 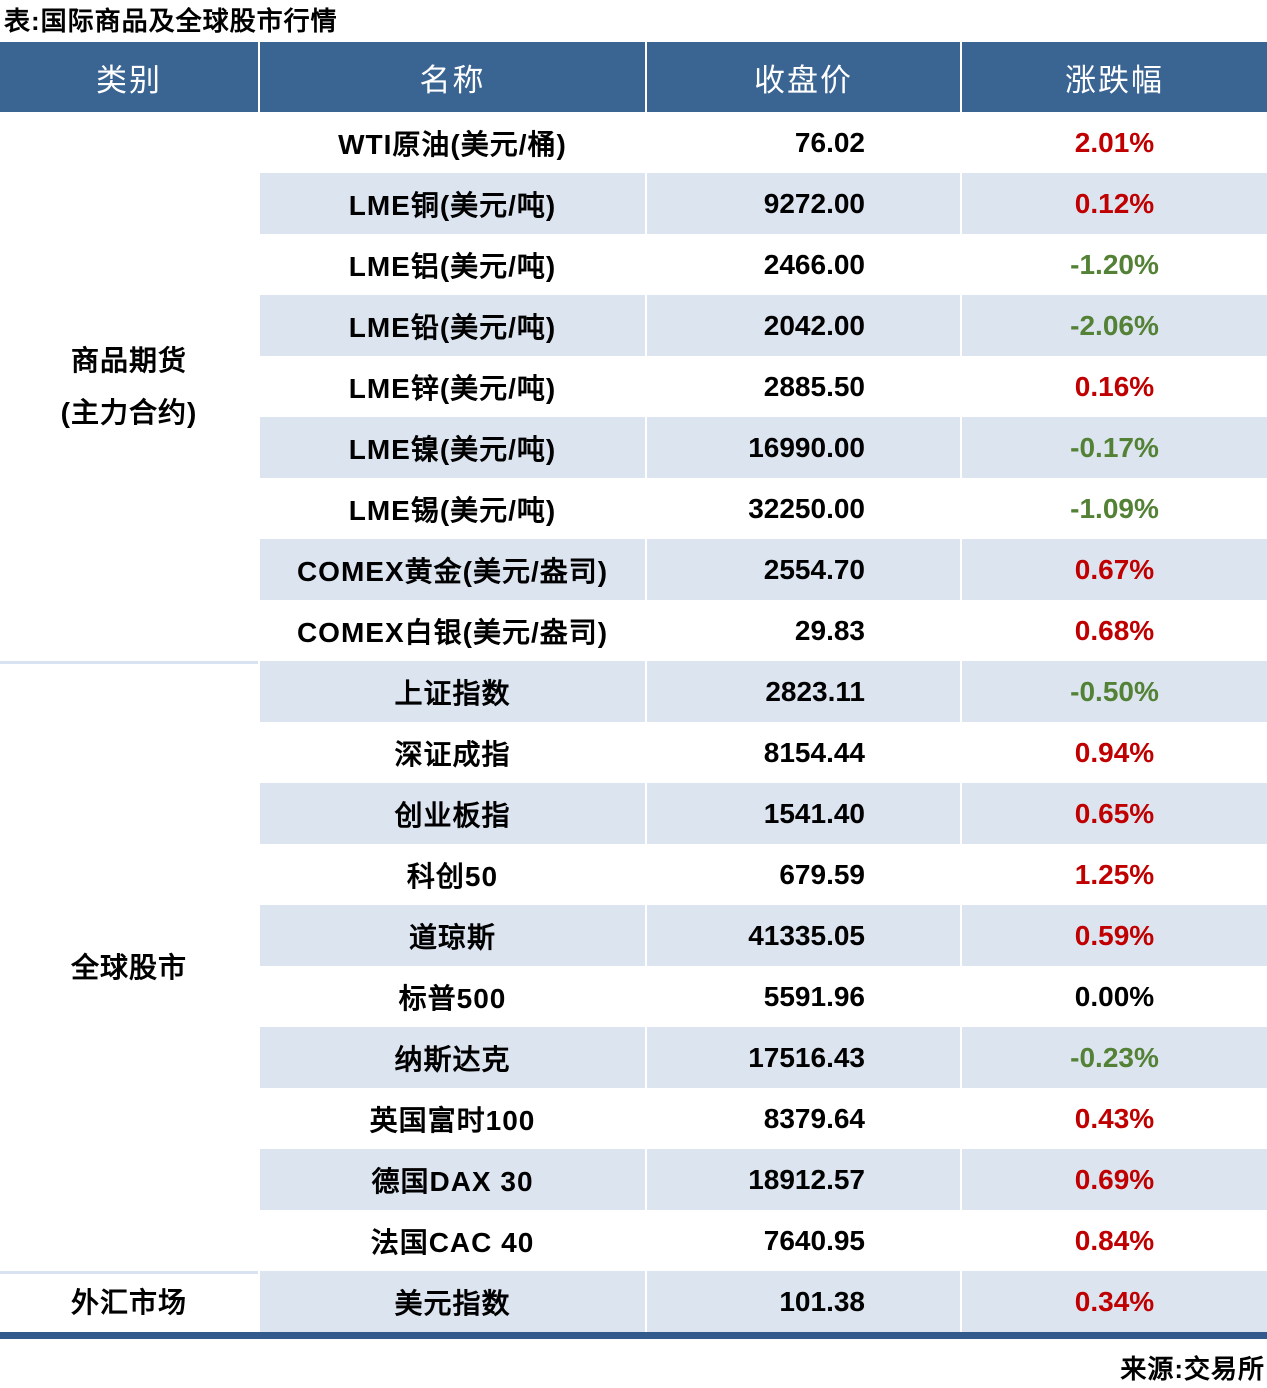 I want to click on change-percent-cell: -2.06%, so click(x=1113, y=325).